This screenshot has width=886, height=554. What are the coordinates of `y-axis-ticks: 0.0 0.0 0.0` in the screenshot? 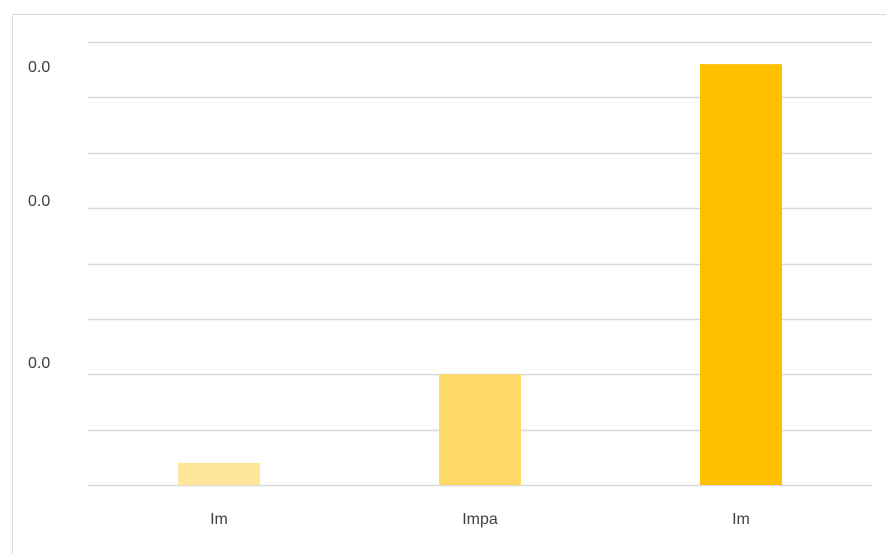 It's located at (39, 215).